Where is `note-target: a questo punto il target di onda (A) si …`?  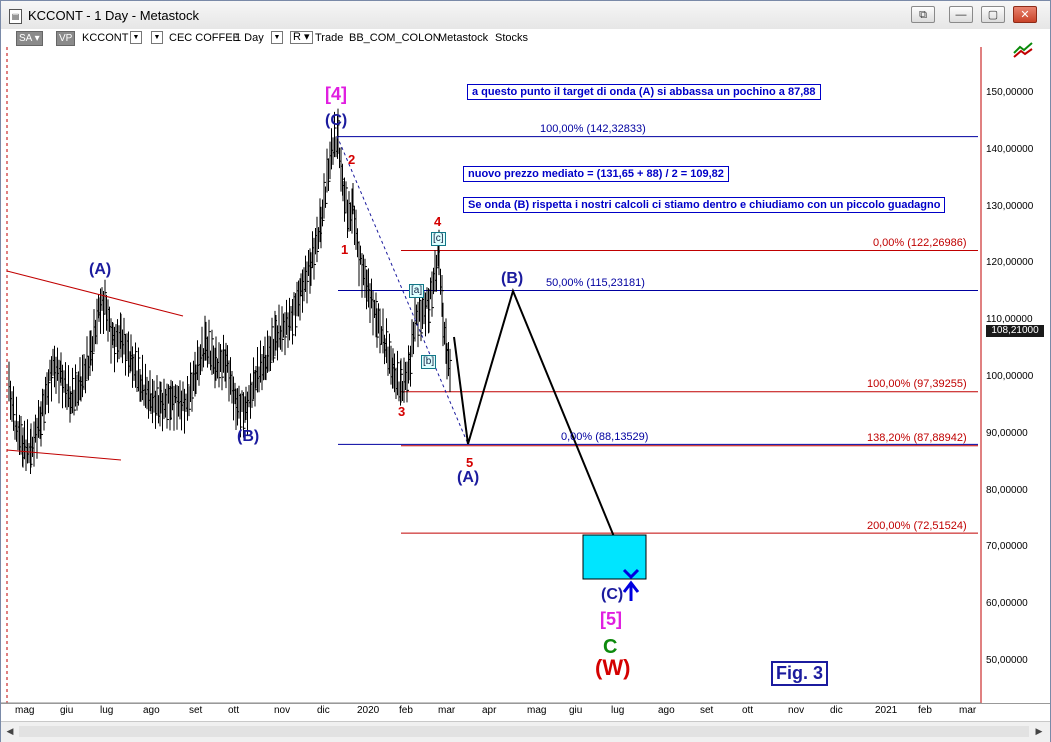
note-target: a questo punto il target di onda (A) si … is located at coordinates (644, 92).